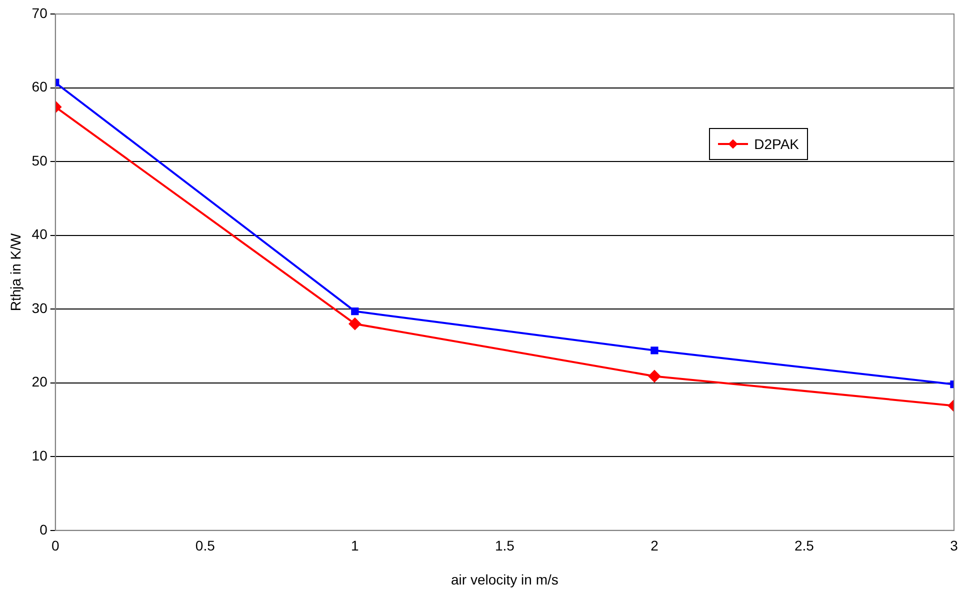  Describe the element at coordinates (40, 382) in the screenshot. I see `y-tick-label: 20` at that location.